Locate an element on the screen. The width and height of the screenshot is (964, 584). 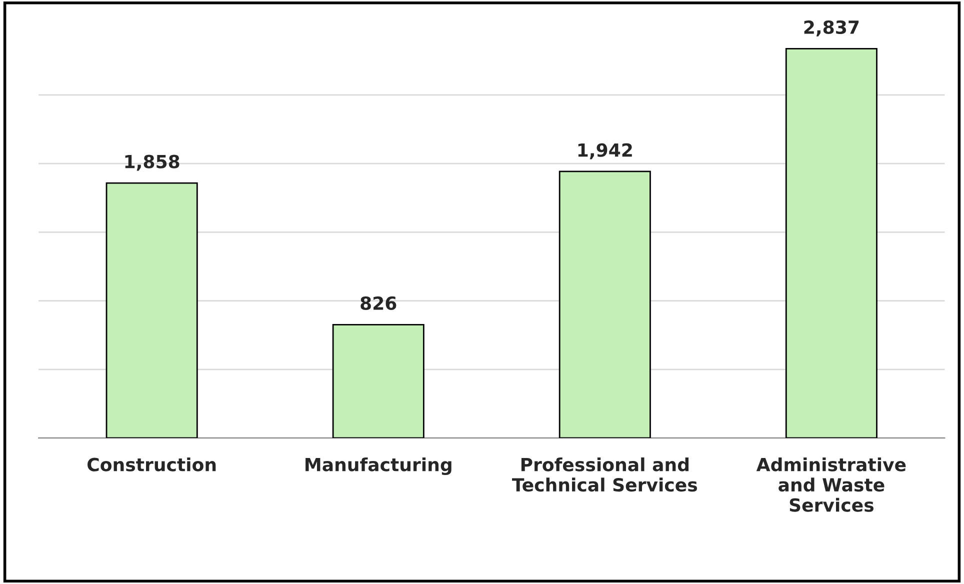
data-label: 826 is located at coordinates (378, 303).